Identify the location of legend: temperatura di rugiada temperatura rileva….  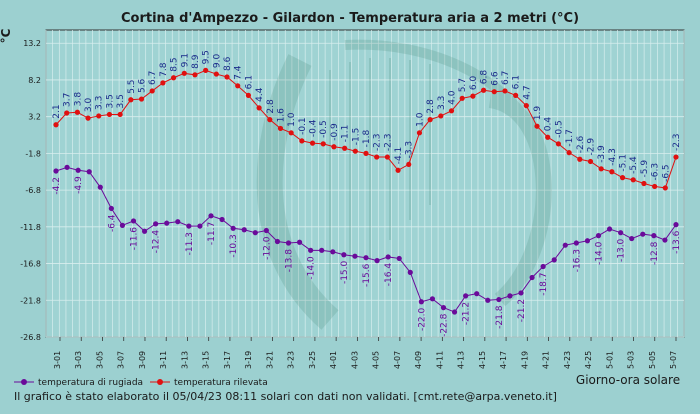
(141, 383).